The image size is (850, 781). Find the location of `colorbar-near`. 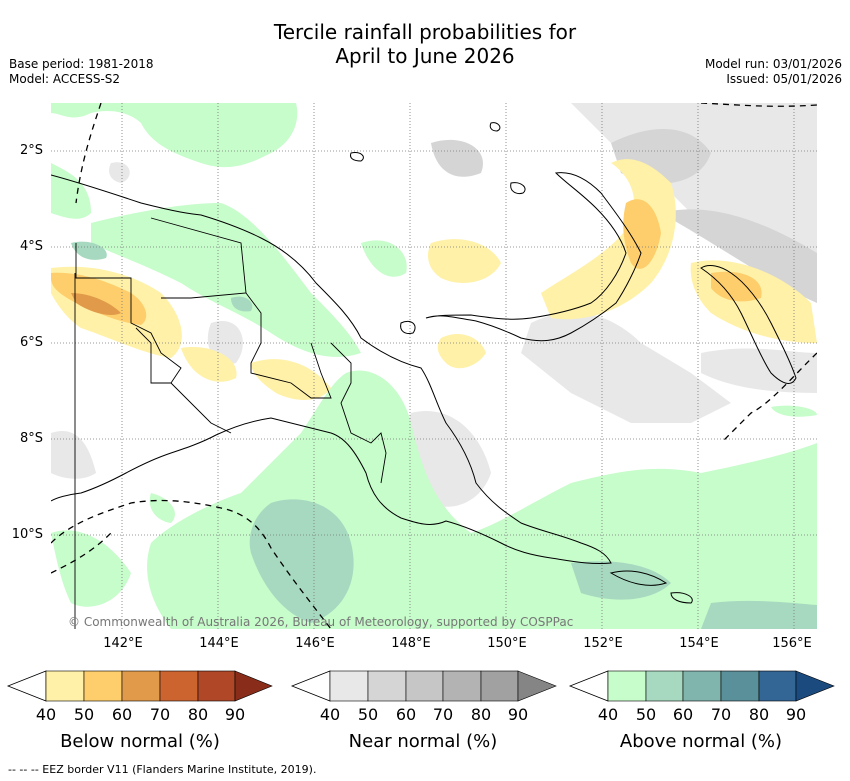

colorbar-near is located at coordinates (423, 686).